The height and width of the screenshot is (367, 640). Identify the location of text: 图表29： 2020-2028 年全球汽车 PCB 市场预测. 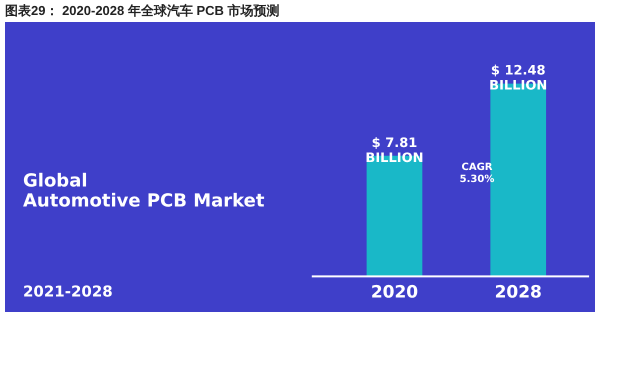
(142, 10).